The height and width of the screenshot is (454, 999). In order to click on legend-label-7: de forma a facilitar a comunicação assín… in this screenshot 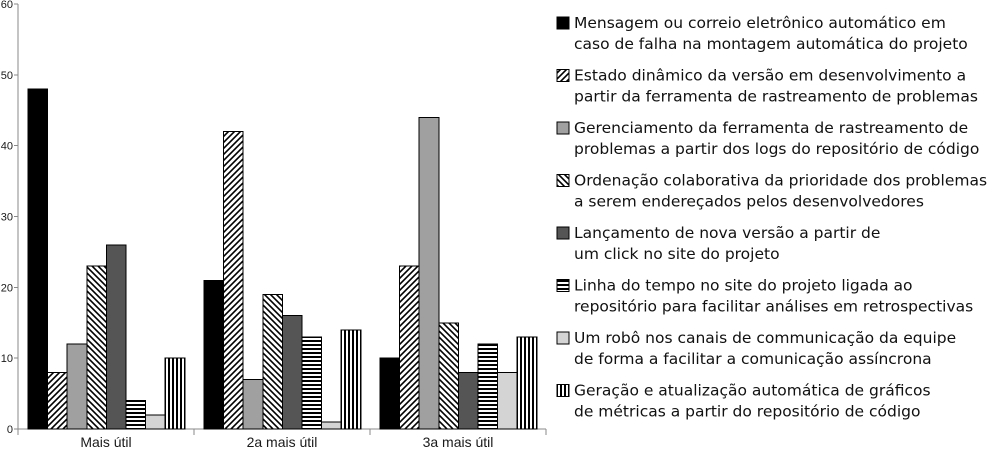, I will do `click(753, 359)`.